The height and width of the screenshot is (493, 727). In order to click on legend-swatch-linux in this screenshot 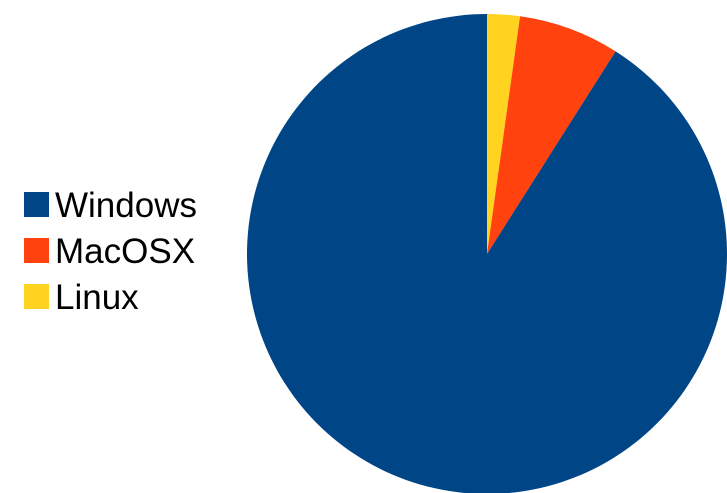, I will do `click(36, 296)`.